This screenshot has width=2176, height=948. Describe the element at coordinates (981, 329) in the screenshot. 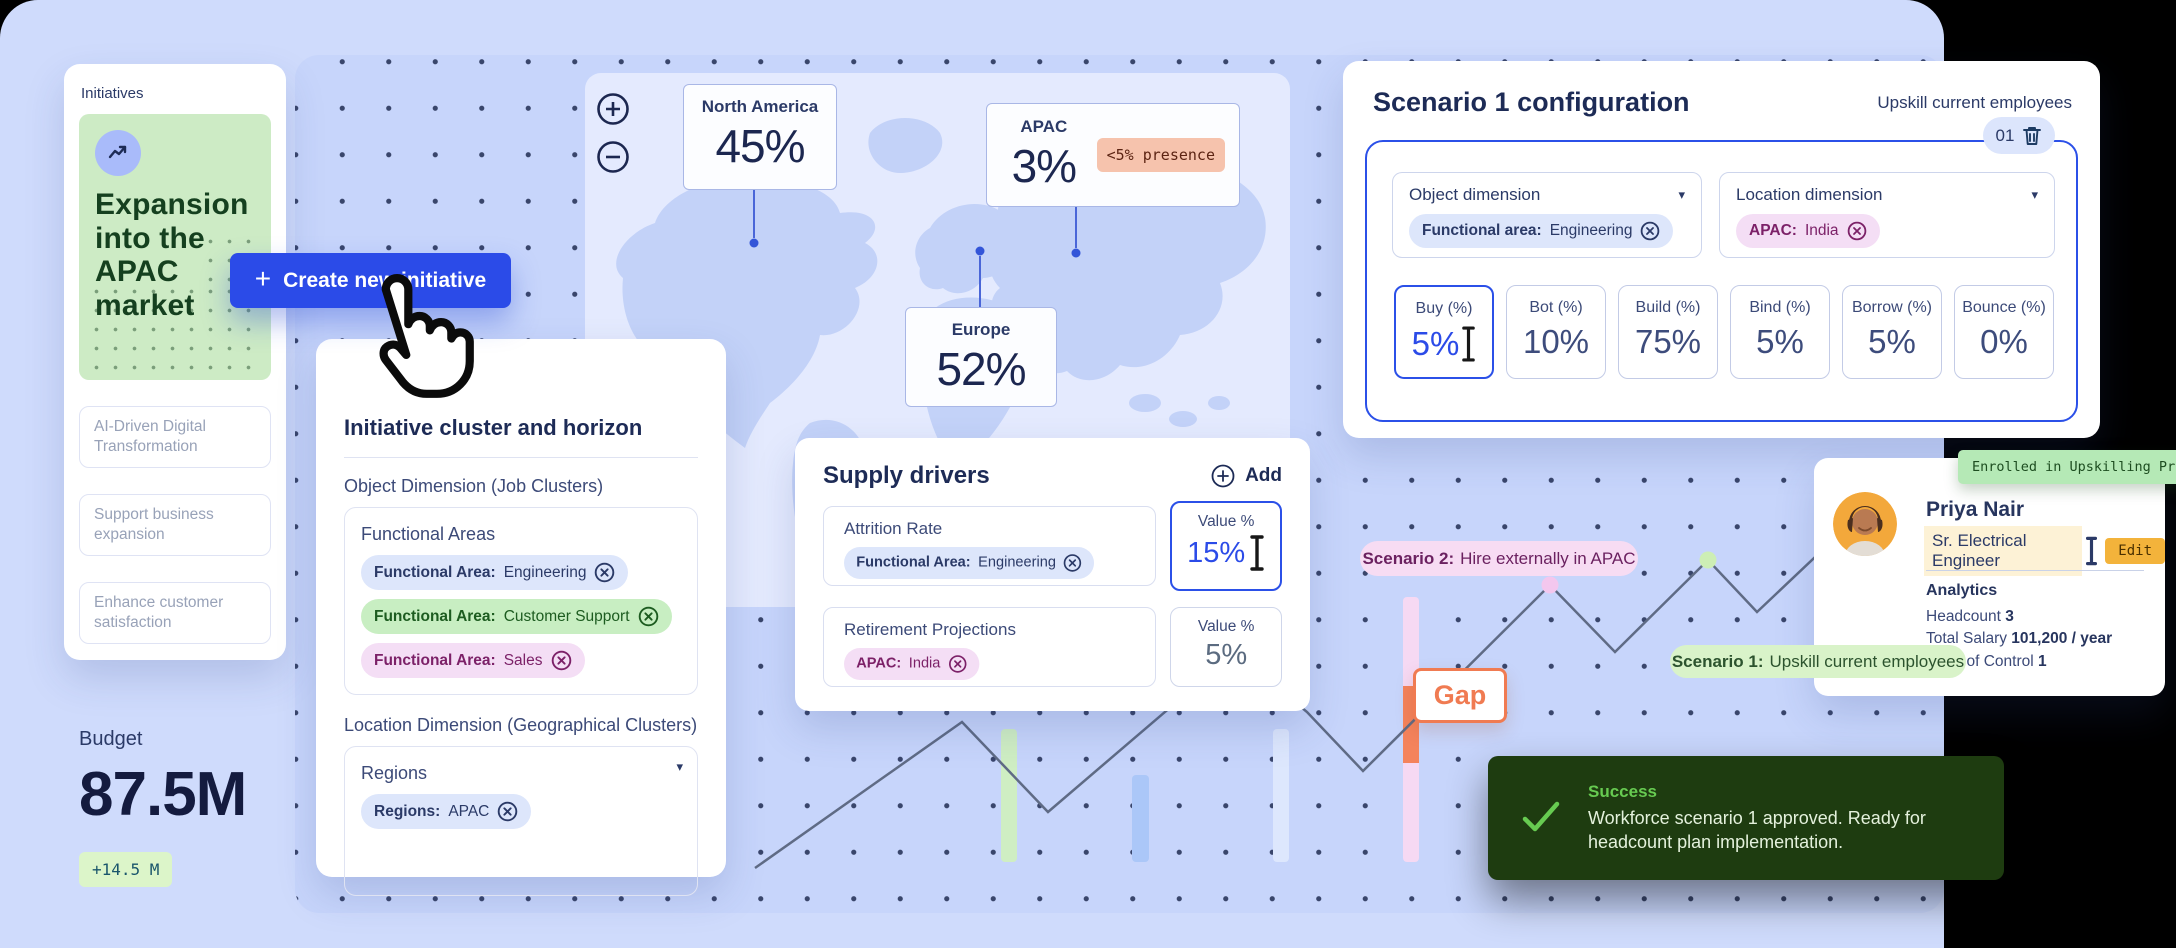

I see `region-name: Europe` at that location.